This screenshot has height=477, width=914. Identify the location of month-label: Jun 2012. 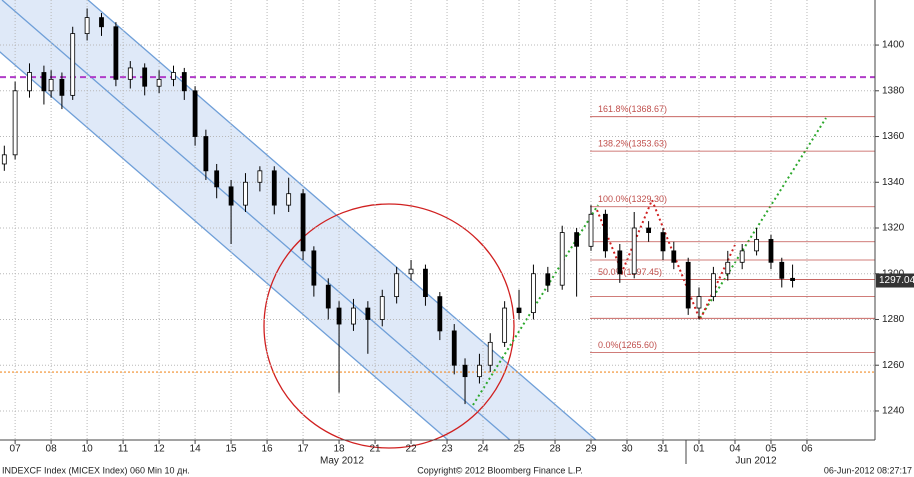
(756, 461).